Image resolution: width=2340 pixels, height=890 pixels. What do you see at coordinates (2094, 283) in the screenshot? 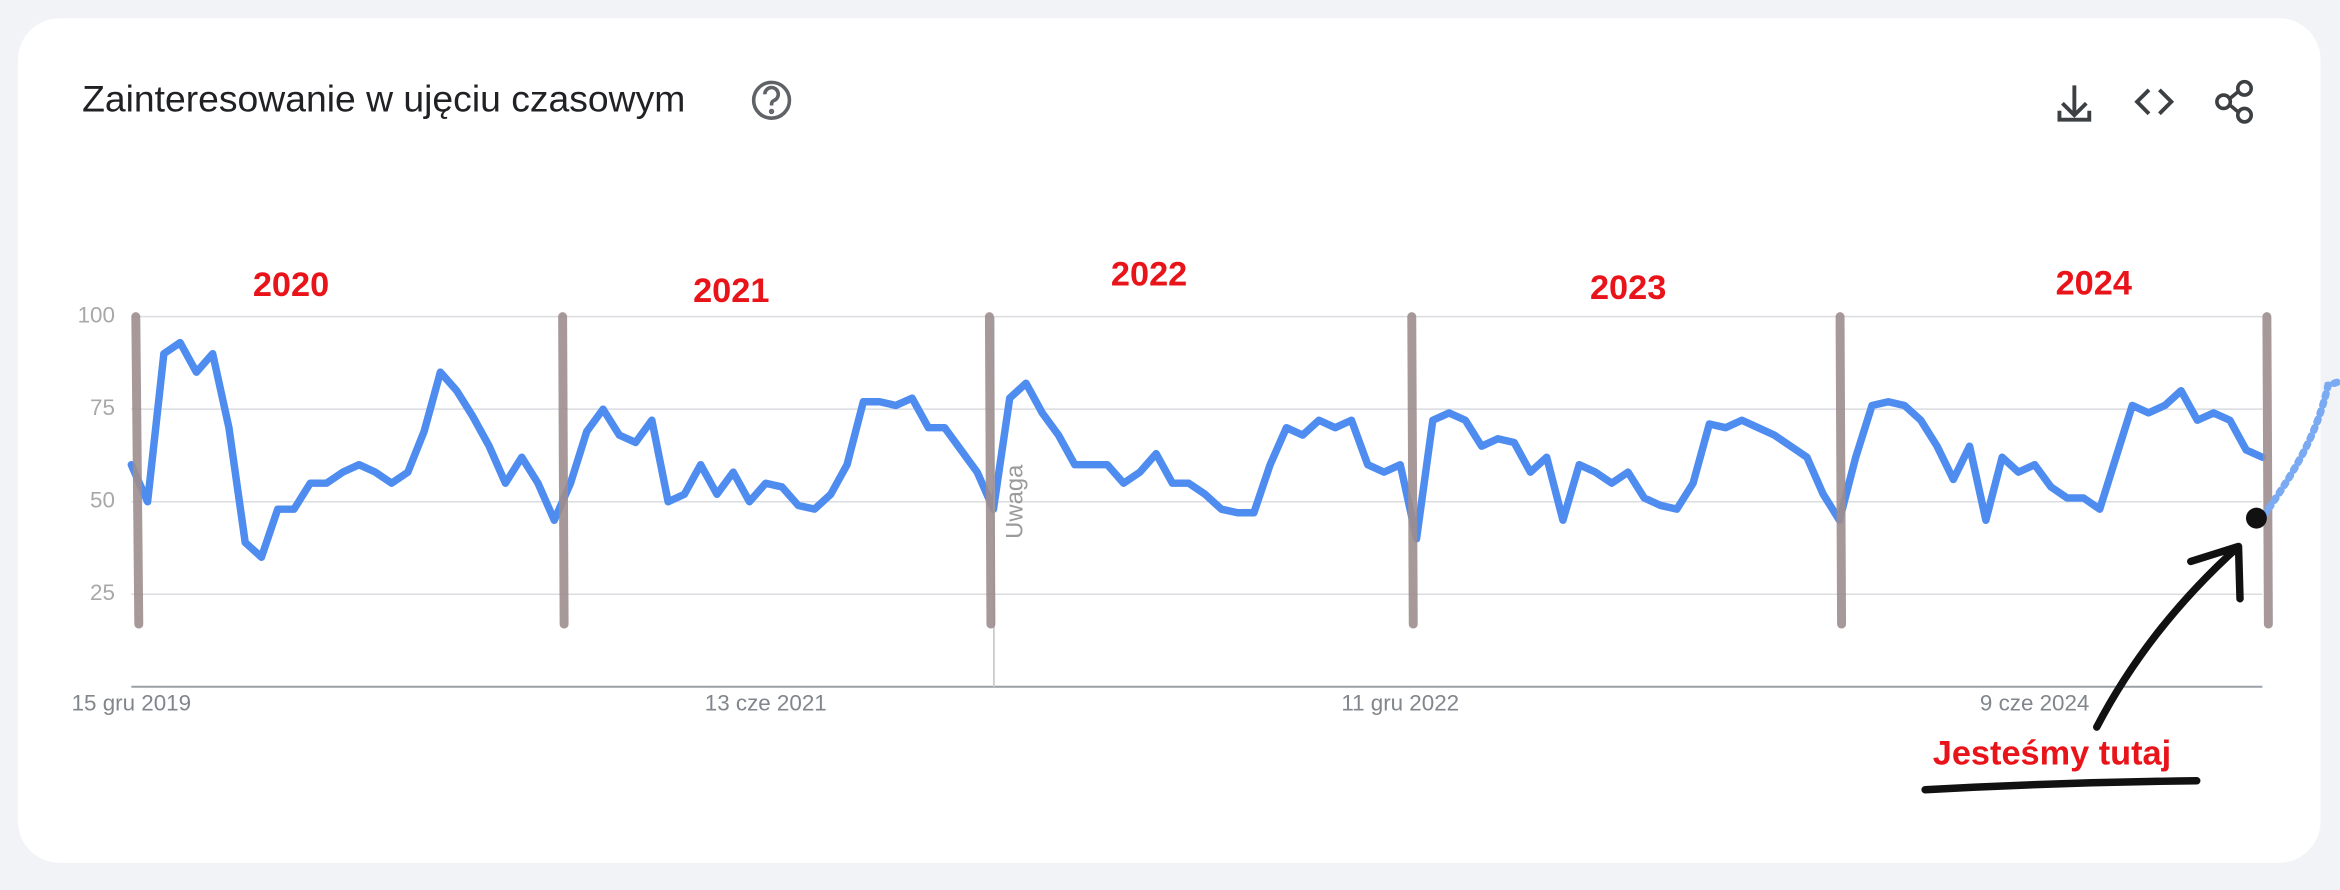
I see `year-annotation: 2024` at bounding box center [2094, 283].